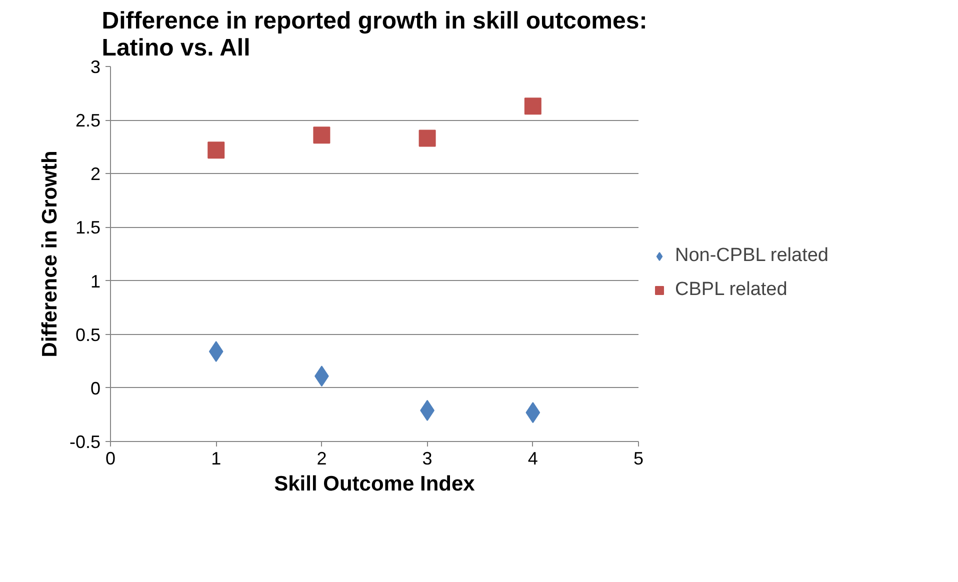  What do you see at coordinates (95, 388) in the screenshot?
I see `y-tick-label: 0` at bounding box center [95, 388].